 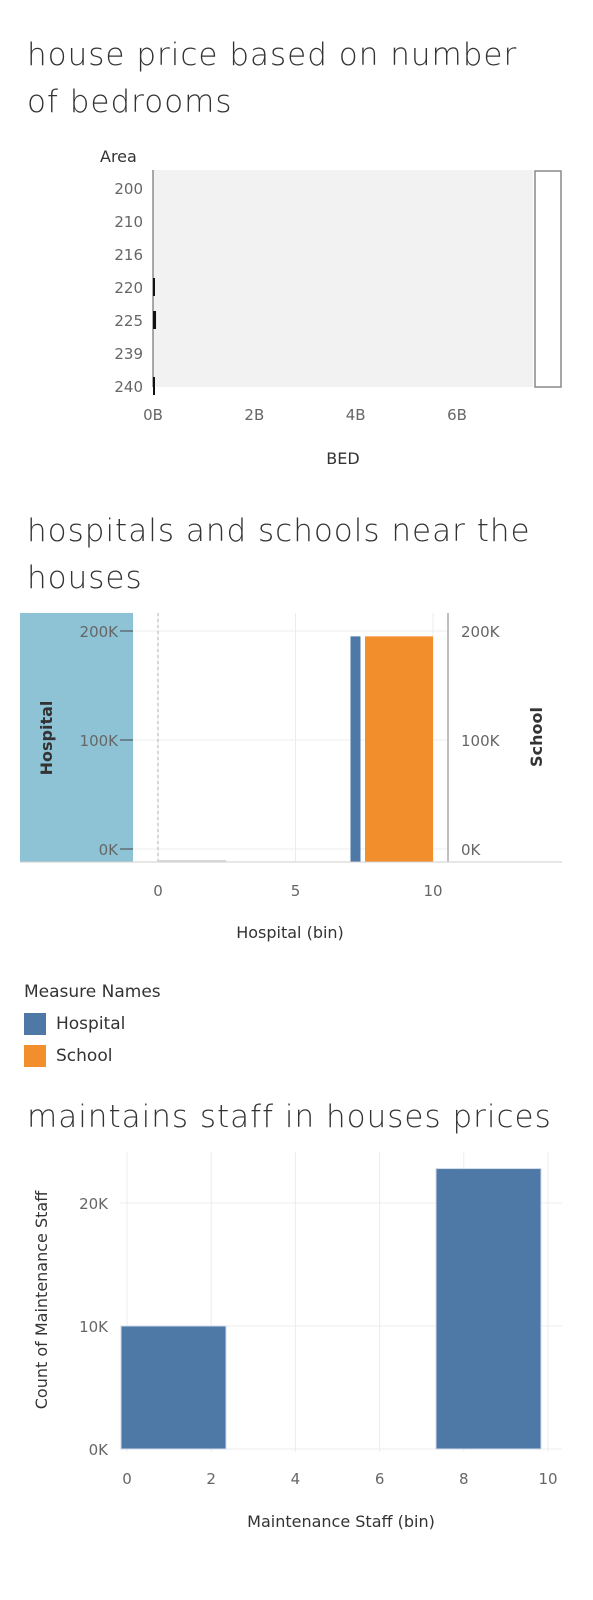 I want to click on x-tick-6: 6, so click(x=380, y=1479).